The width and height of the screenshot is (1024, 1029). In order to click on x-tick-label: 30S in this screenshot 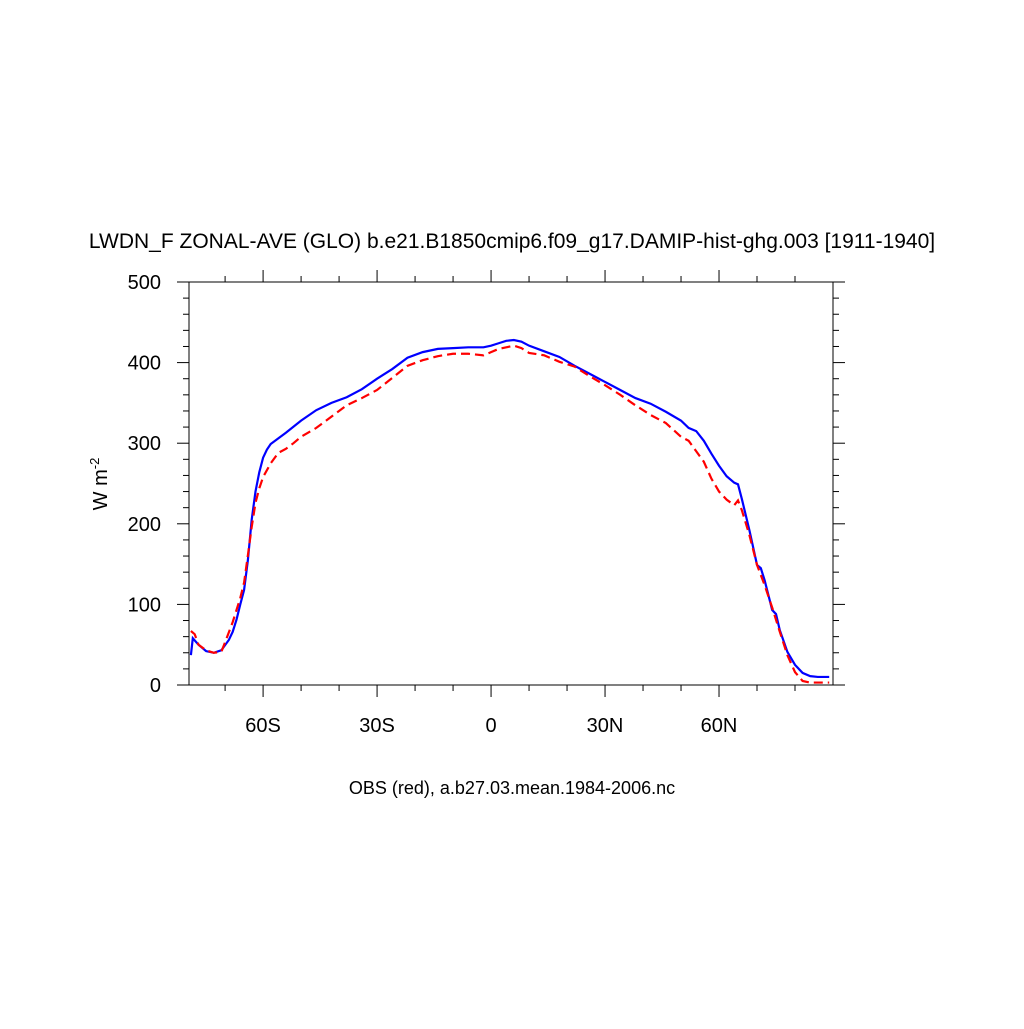, I will do `click(377, 726)`.